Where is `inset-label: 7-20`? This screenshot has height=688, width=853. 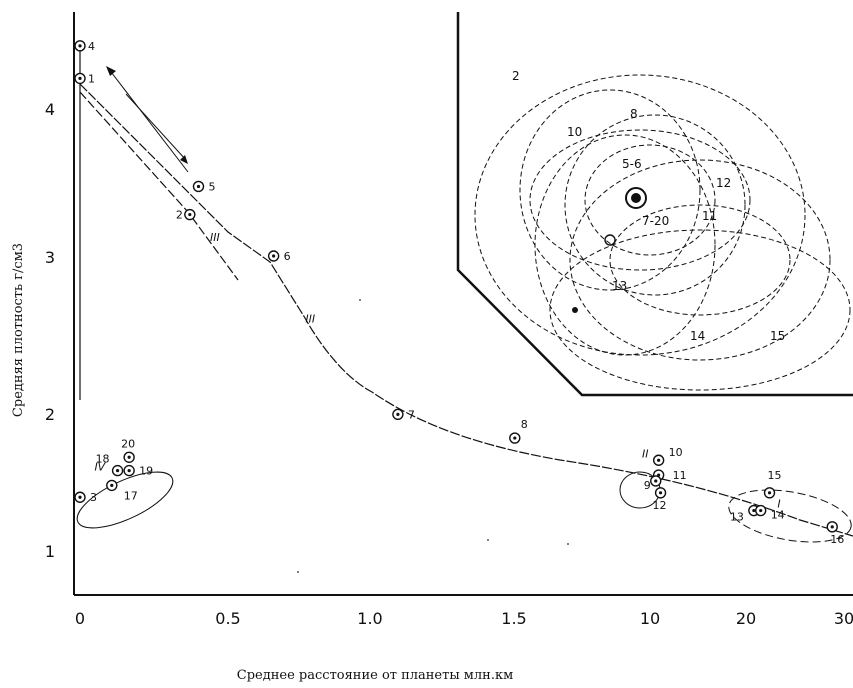
inset-label: 7-20 is located at coordinates (655, 221).